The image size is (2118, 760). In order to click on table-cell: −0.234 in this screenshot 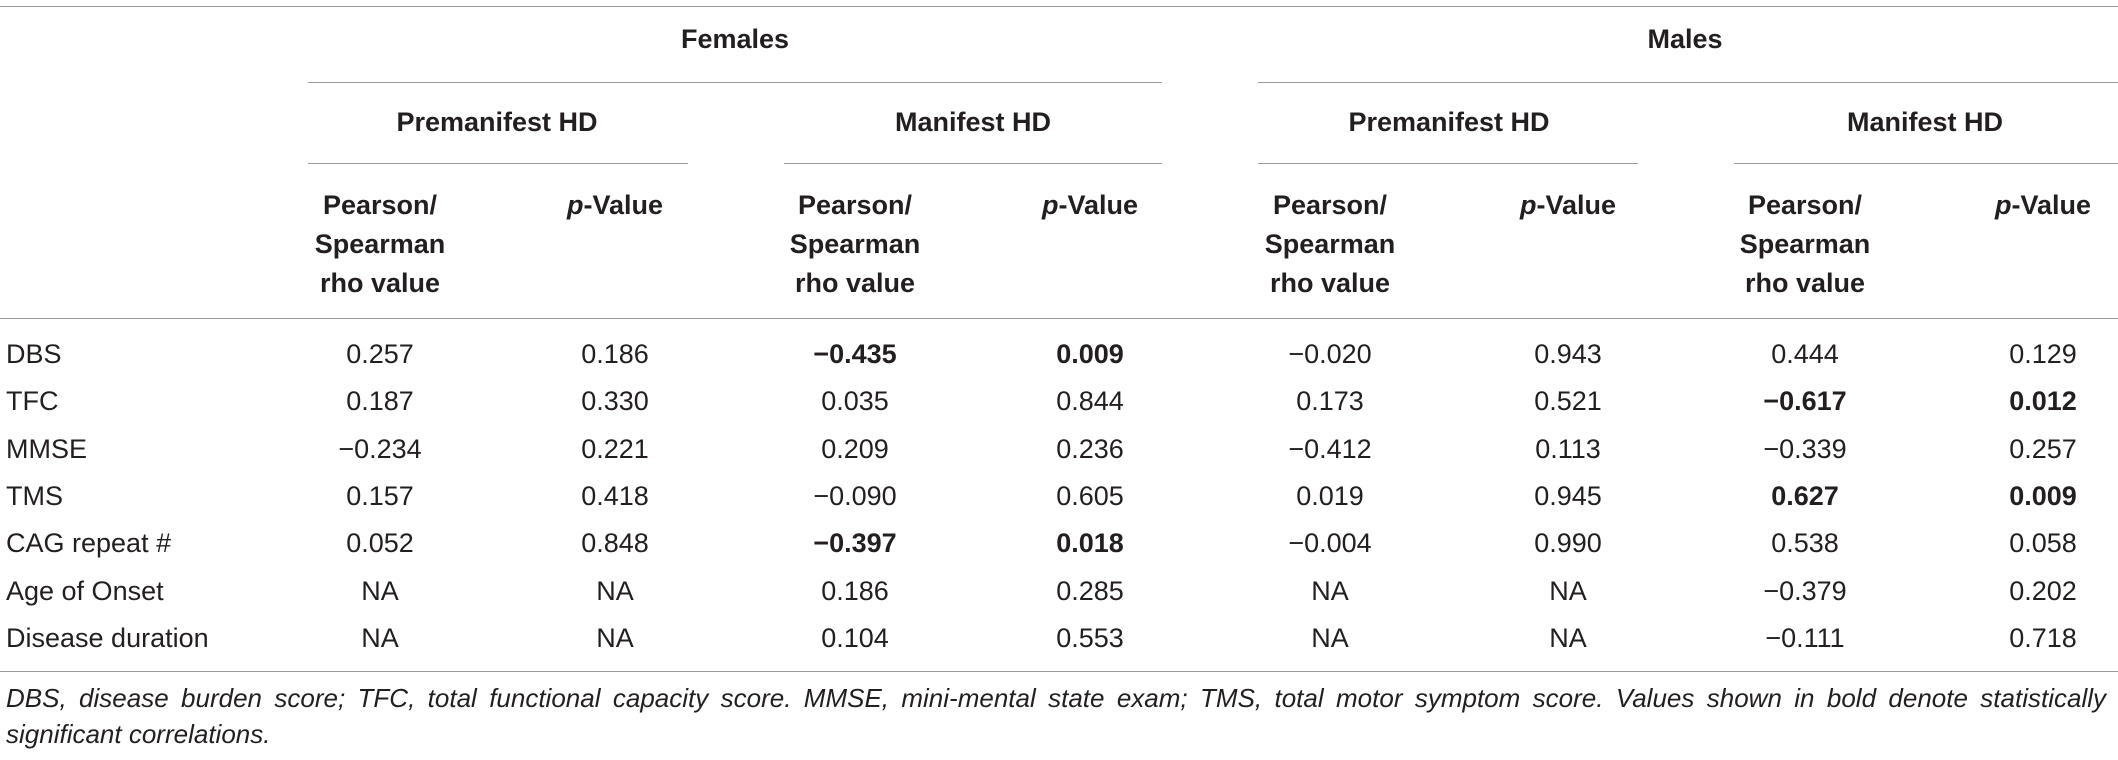, I will do `click(380, 449)`.